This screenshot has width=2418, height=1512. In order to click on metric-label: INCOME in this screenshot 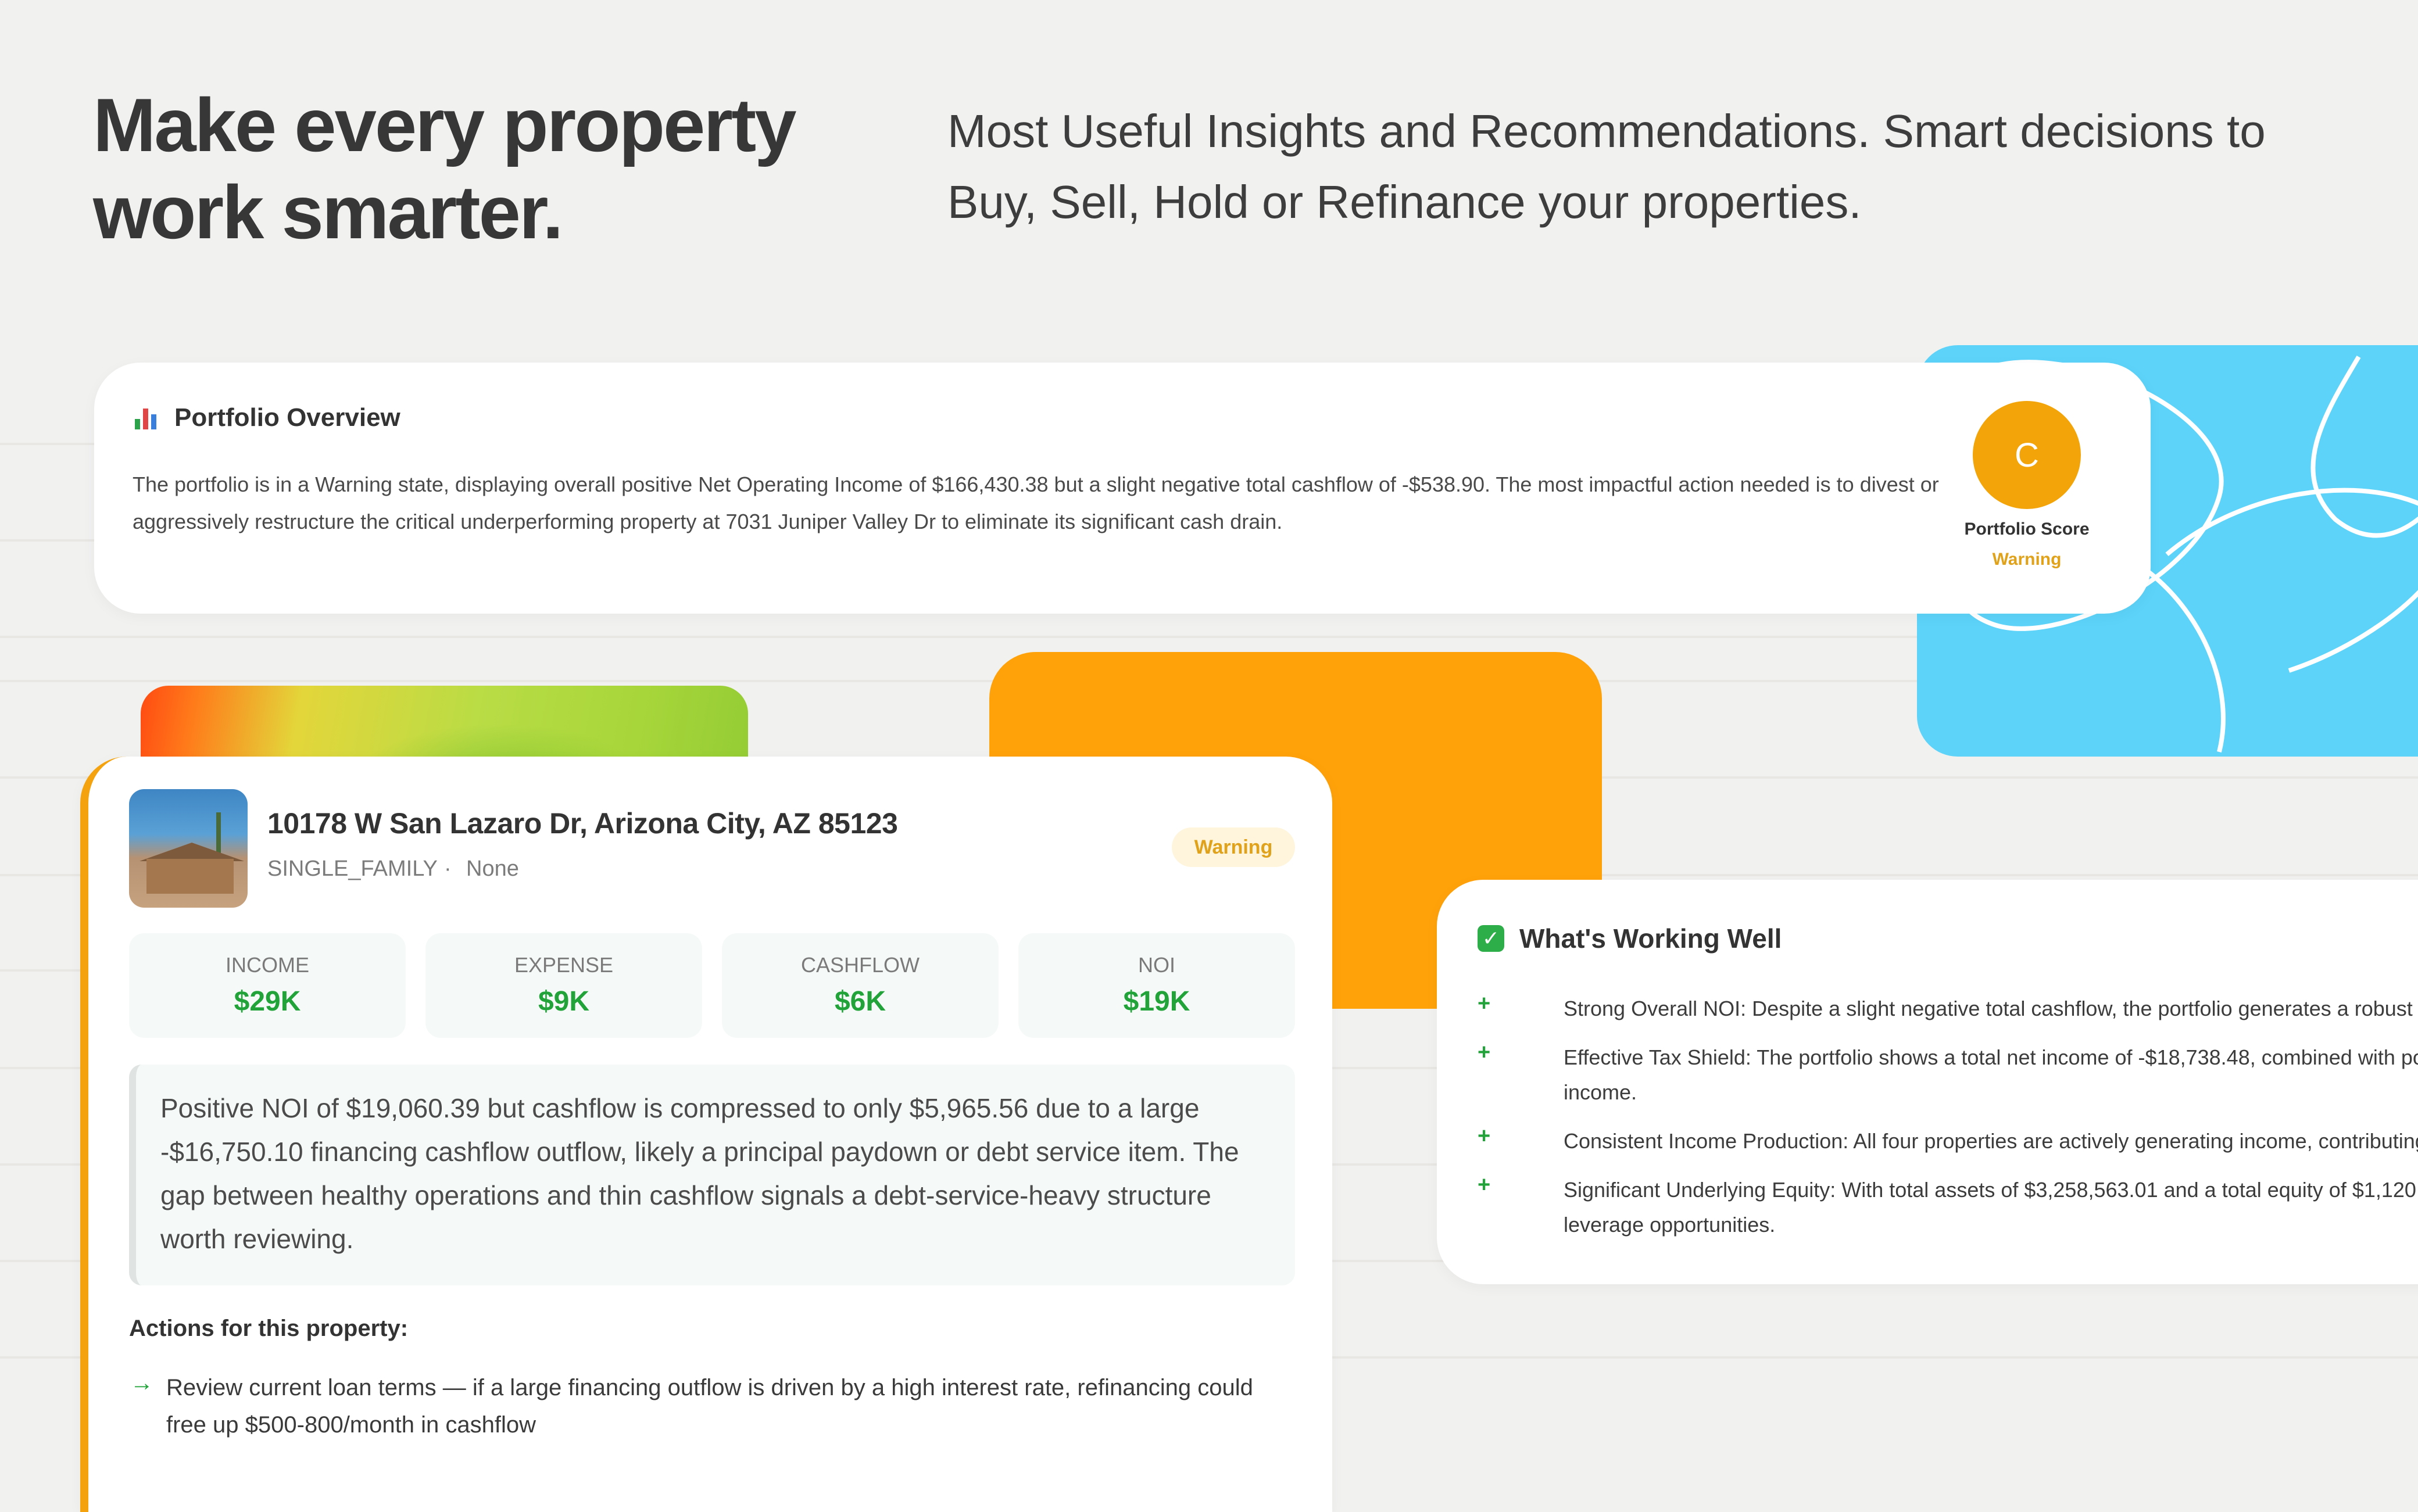, I will do `click(268, 965)`.